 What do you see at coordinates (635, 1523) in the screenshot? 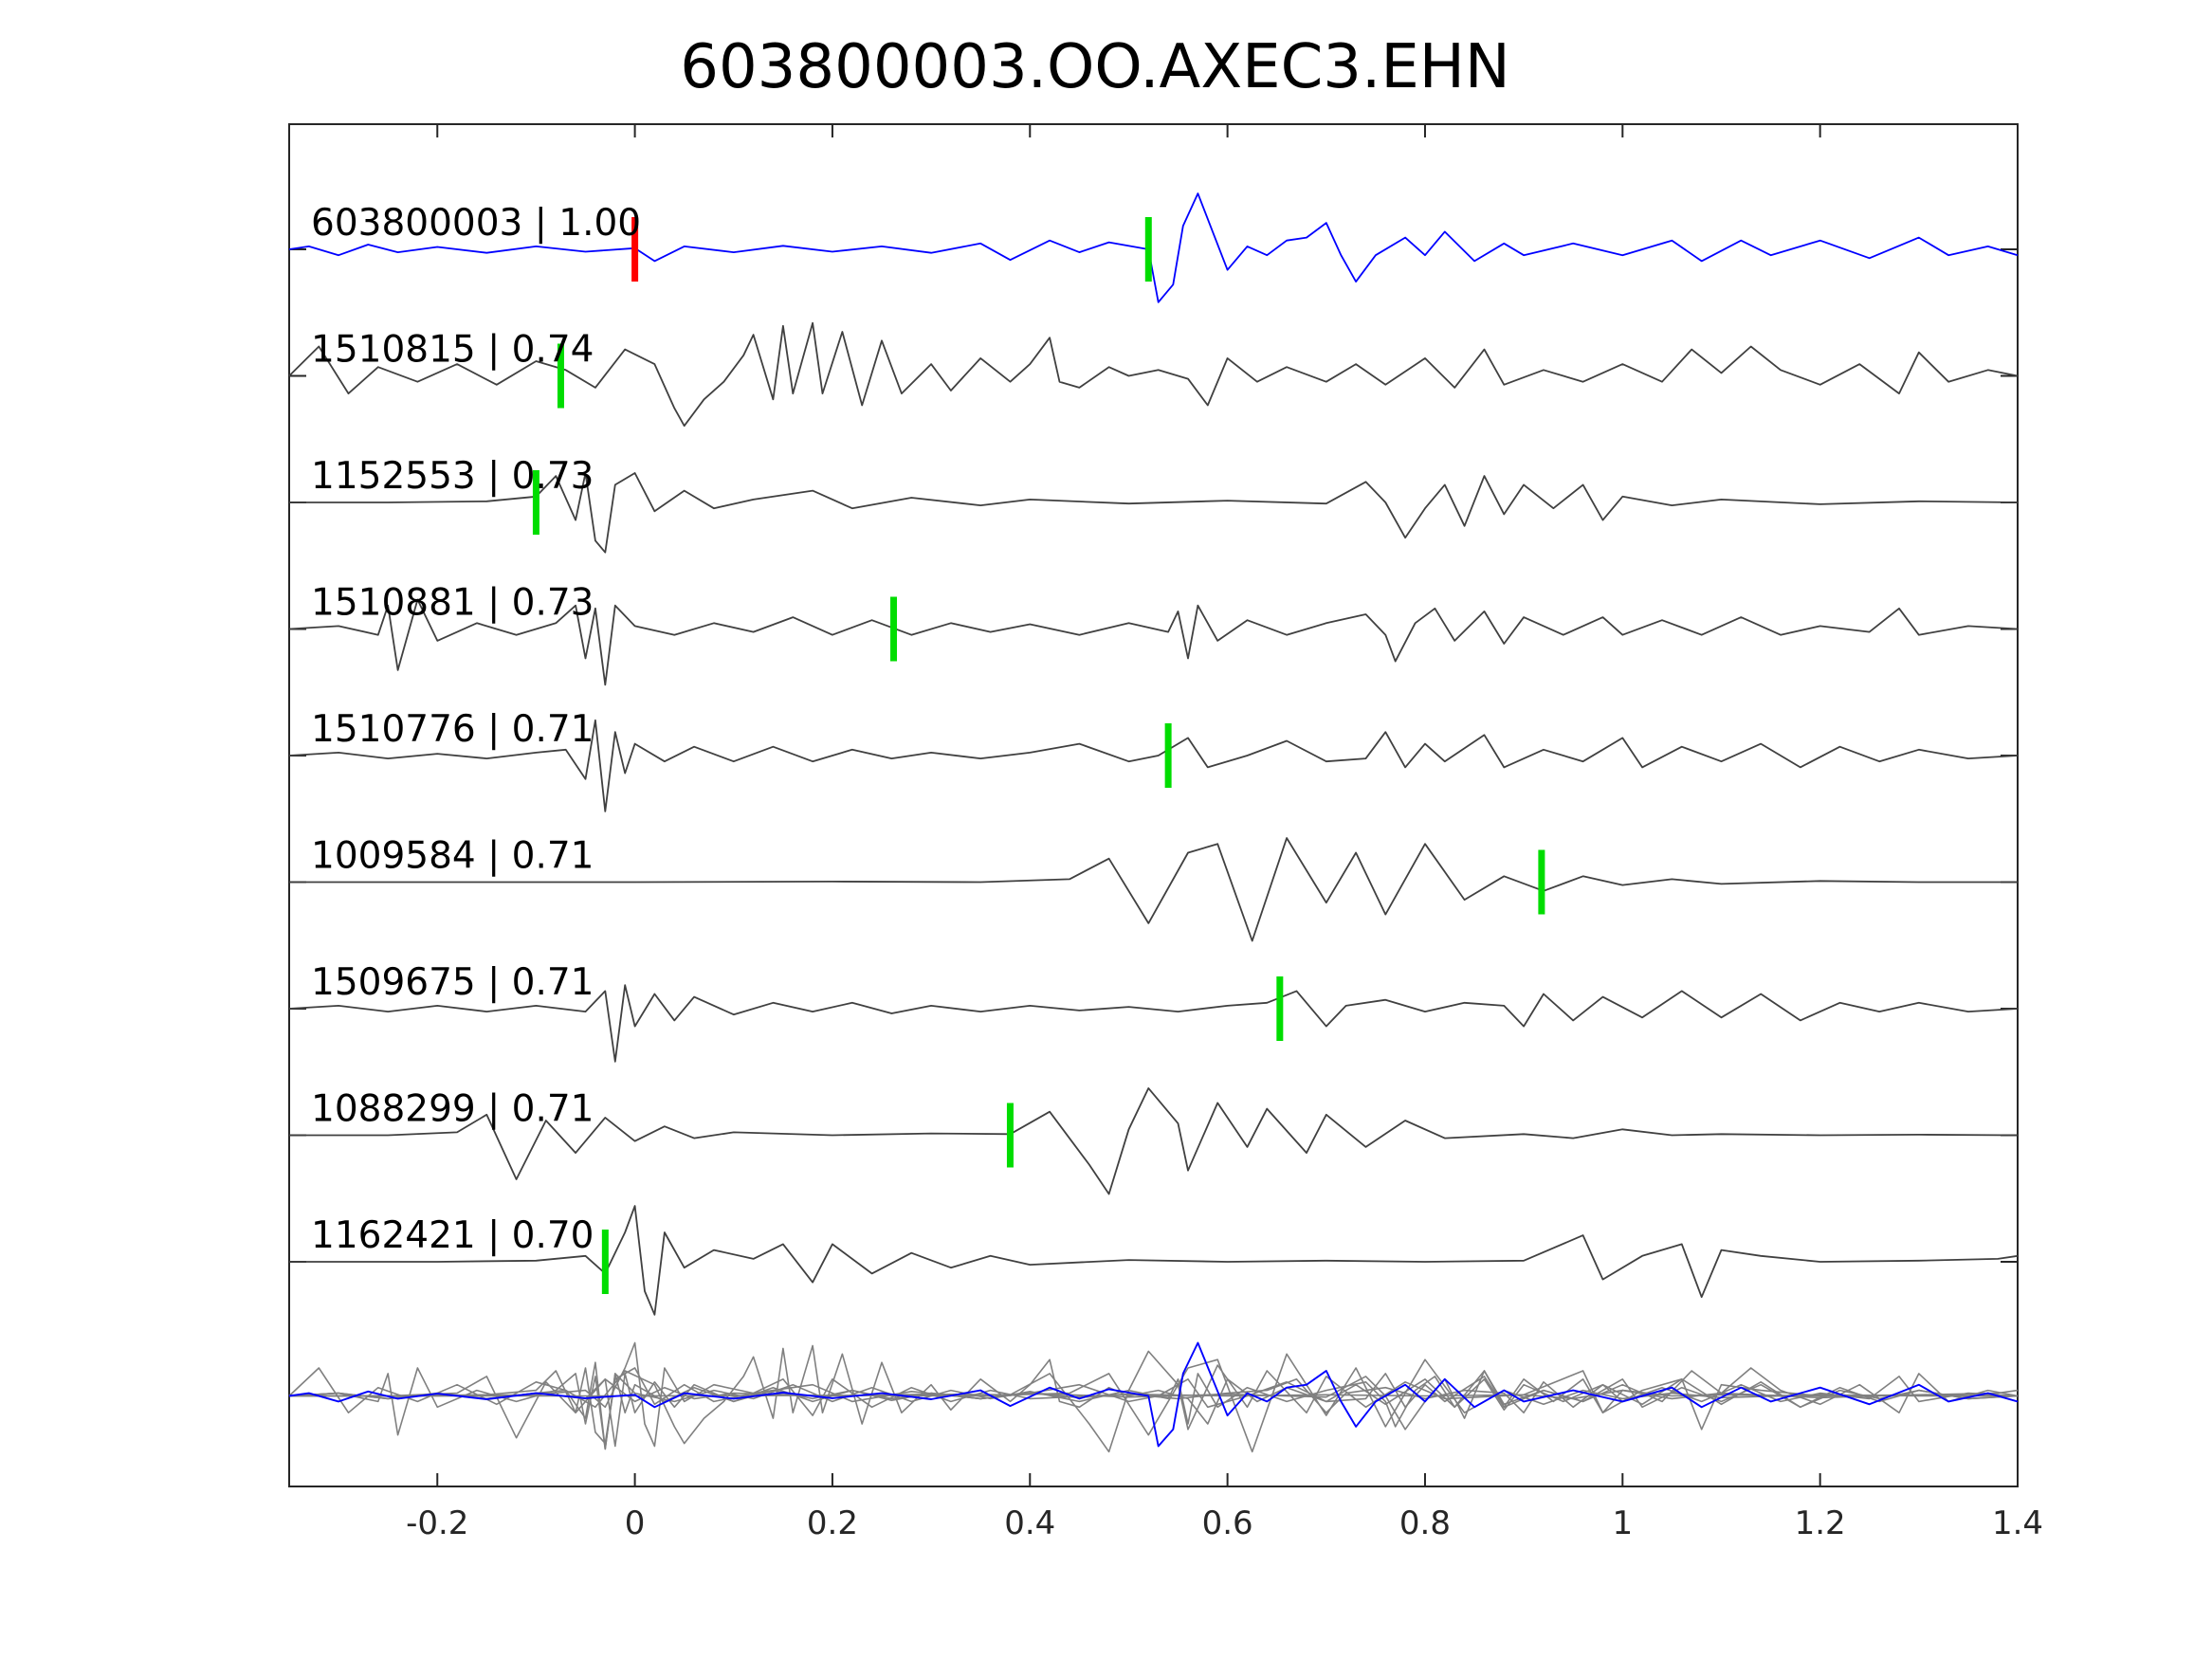
I see `x-tick-label: 0` at bounding box center [635, 1523].